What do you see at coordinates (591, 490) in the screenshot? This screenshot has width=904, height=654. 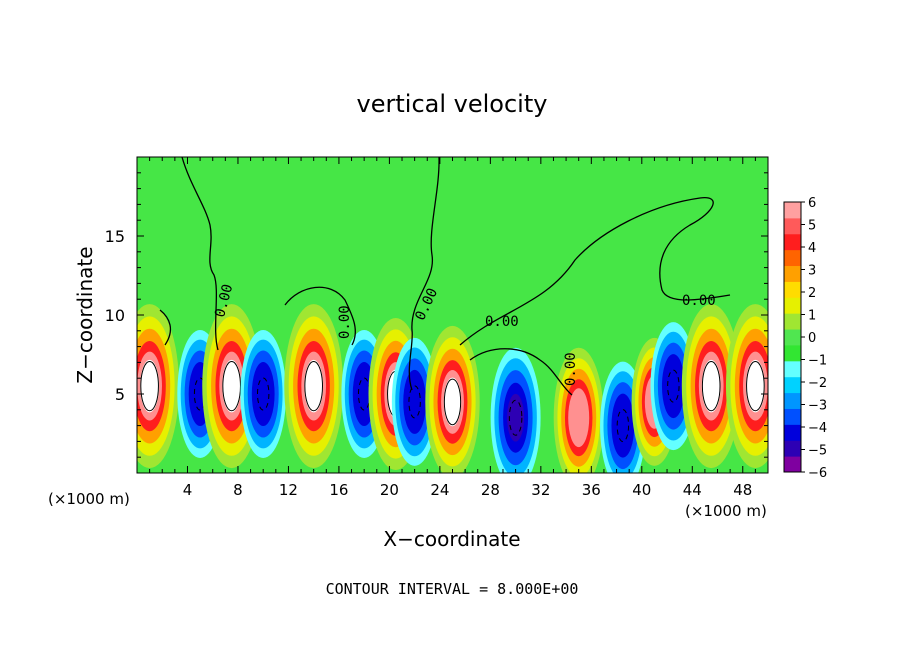 I see `x-tick-label: 36` at bounding box center [591, 490].